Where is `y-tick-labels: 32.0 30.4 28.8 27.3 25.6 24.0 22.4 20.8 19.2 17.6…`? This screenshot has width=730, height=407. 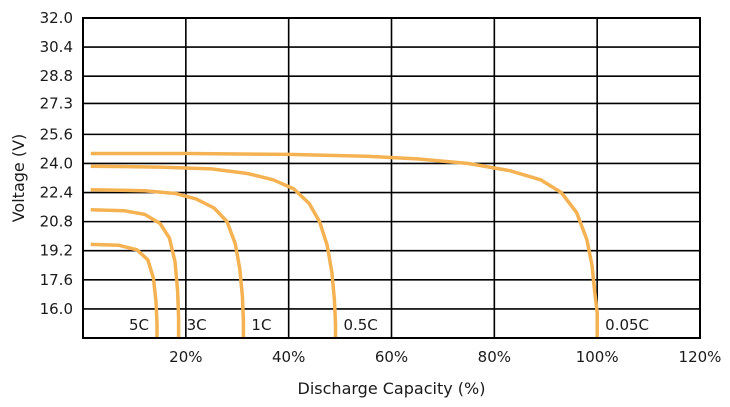
y-tick-labels: 32.0 30.4 28.8 27.3 25.6 24.0 22.4 20.8 19.2 17.6… is located at coordinates (56, 163).